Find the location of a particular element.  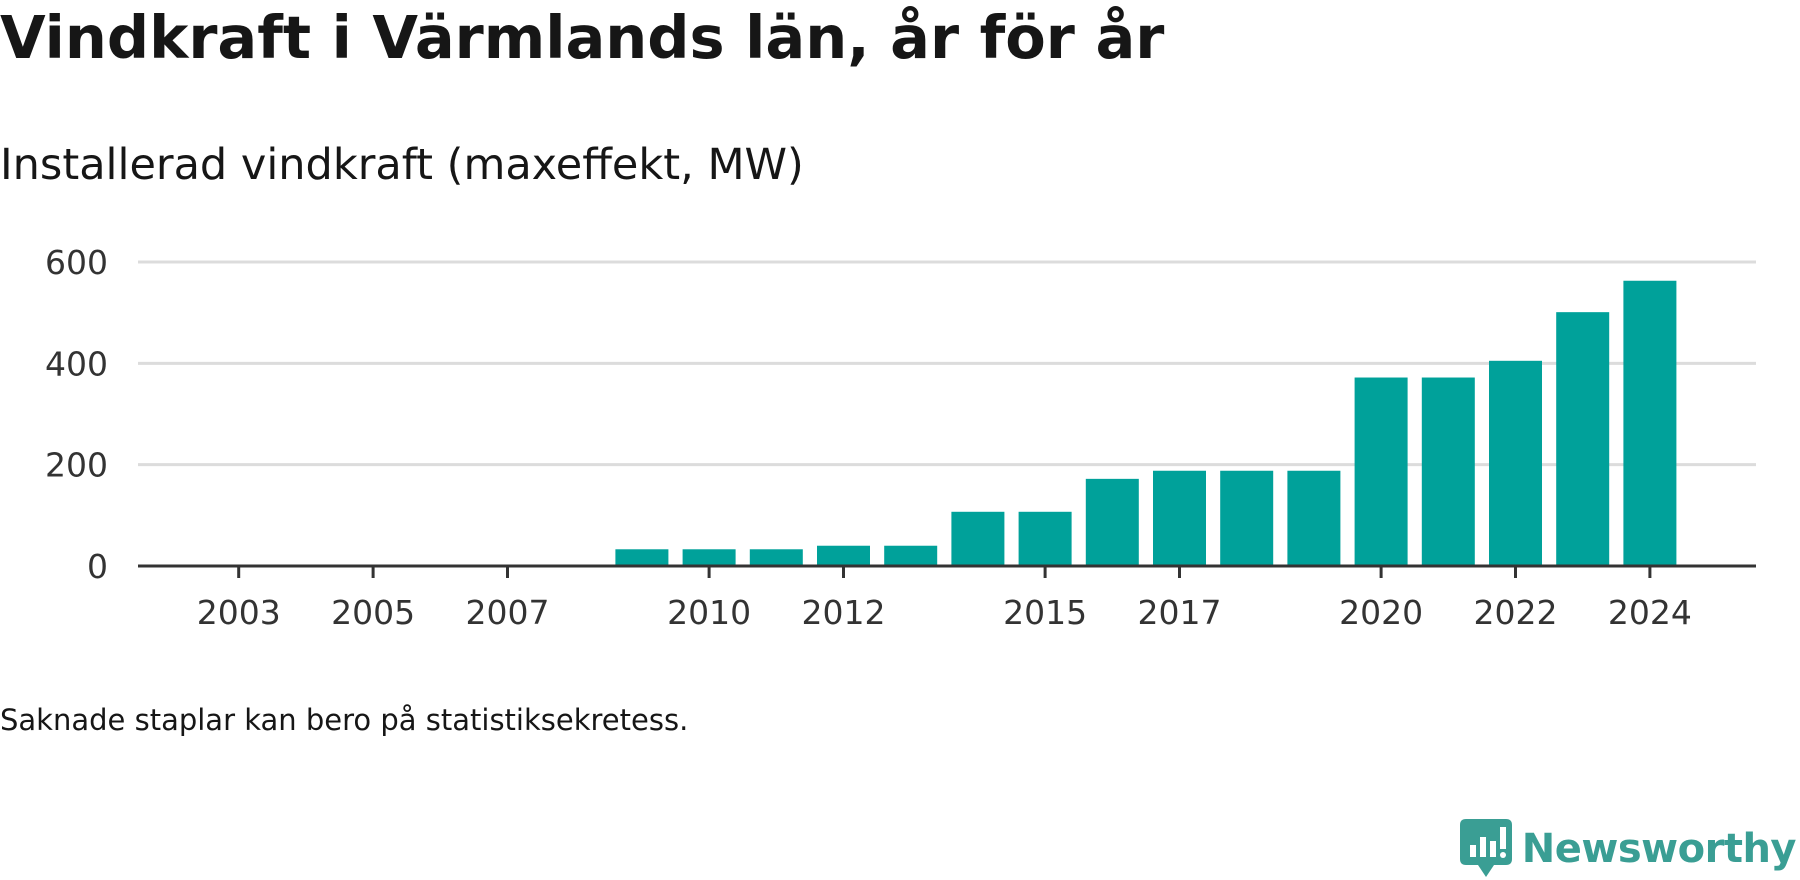

x-tick-label-2012: 2012 is located at coordinates (844, 612).